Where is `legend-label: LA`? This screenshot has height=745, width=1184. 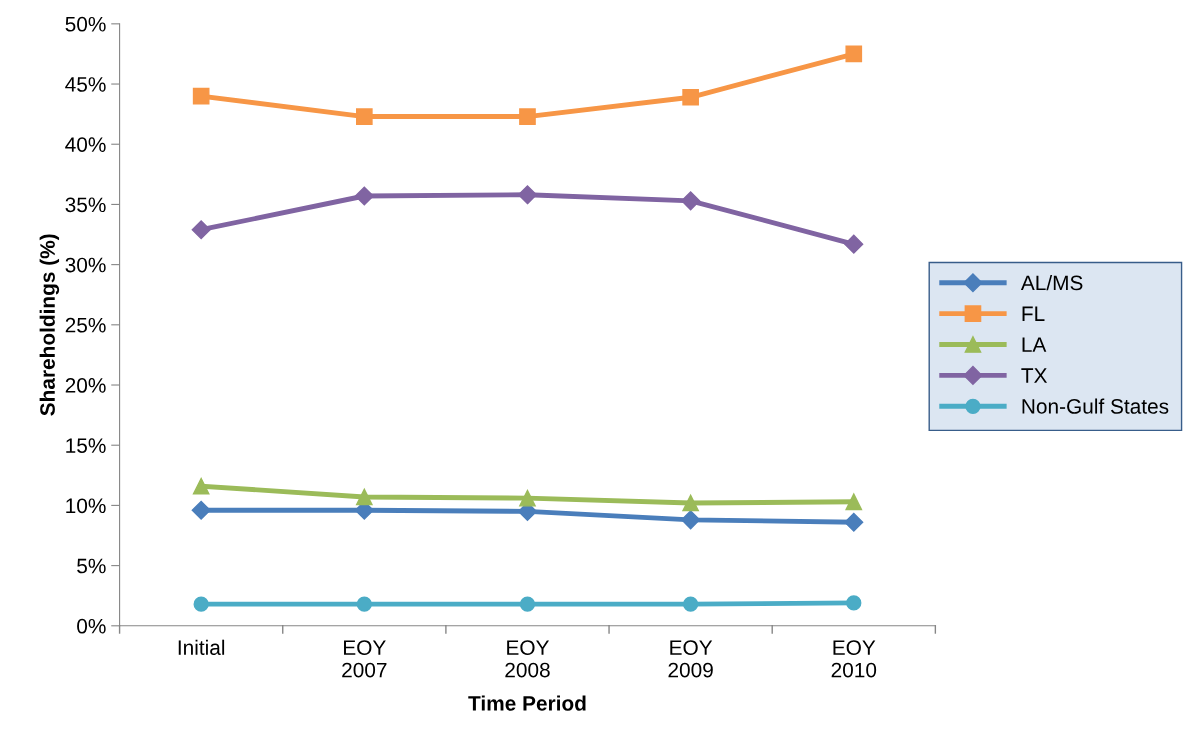
legend-label: LA is located at coordinates (1034, 344).